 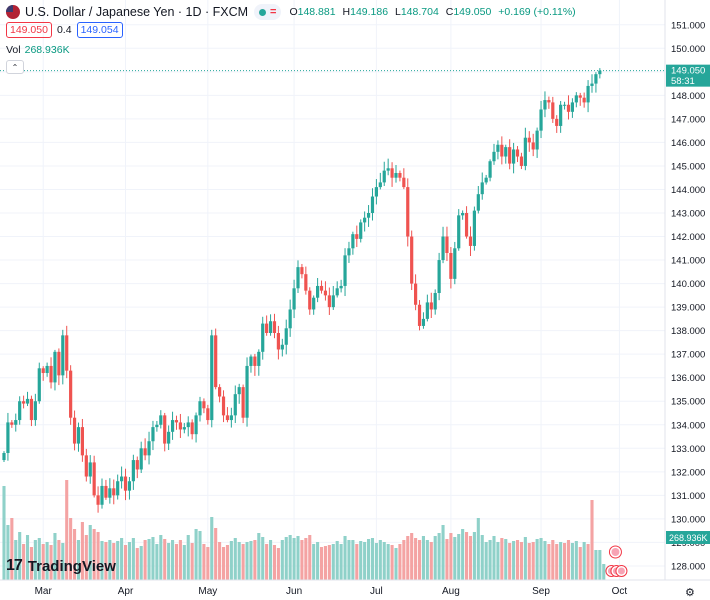 What do you see at coordinates (688, 75) in the screenshot?
I see `last-price-badge` at bounding box center [688, 75].